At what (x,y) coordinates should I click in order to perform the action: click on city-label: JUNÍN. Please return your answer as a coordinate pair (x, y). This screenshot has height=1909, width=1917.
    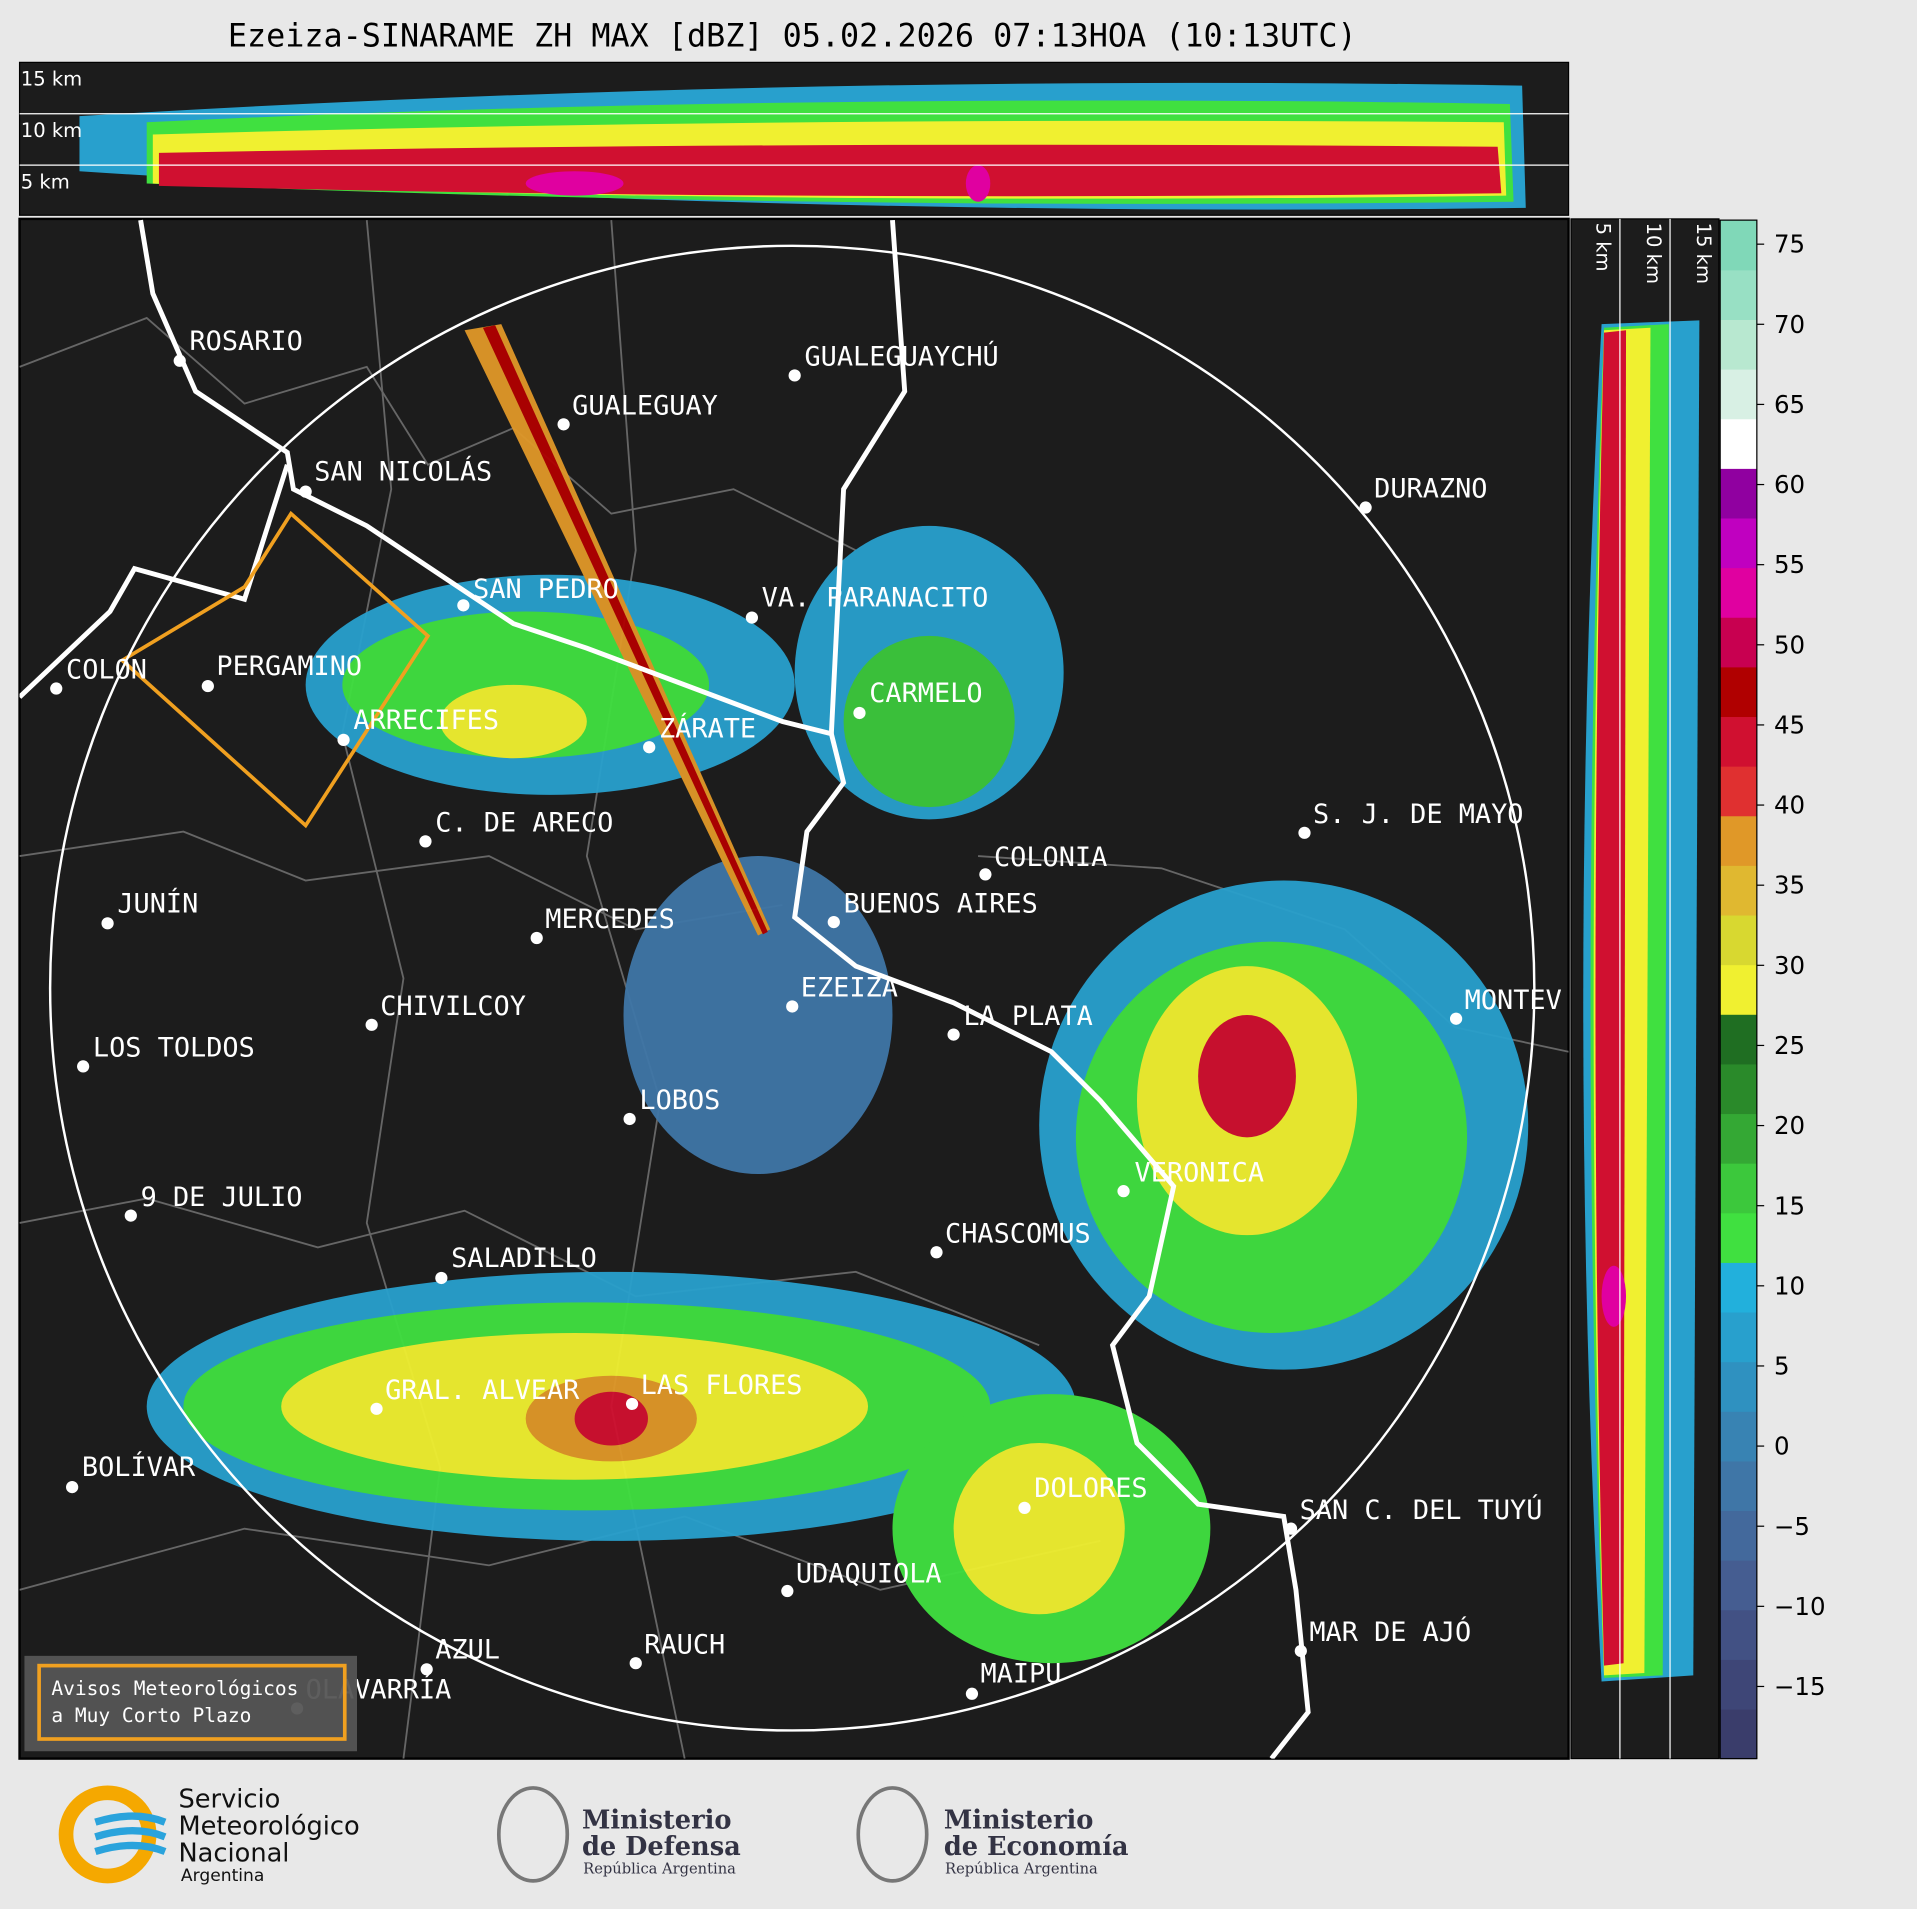
    Looking at the image, I should click on (157, 903).